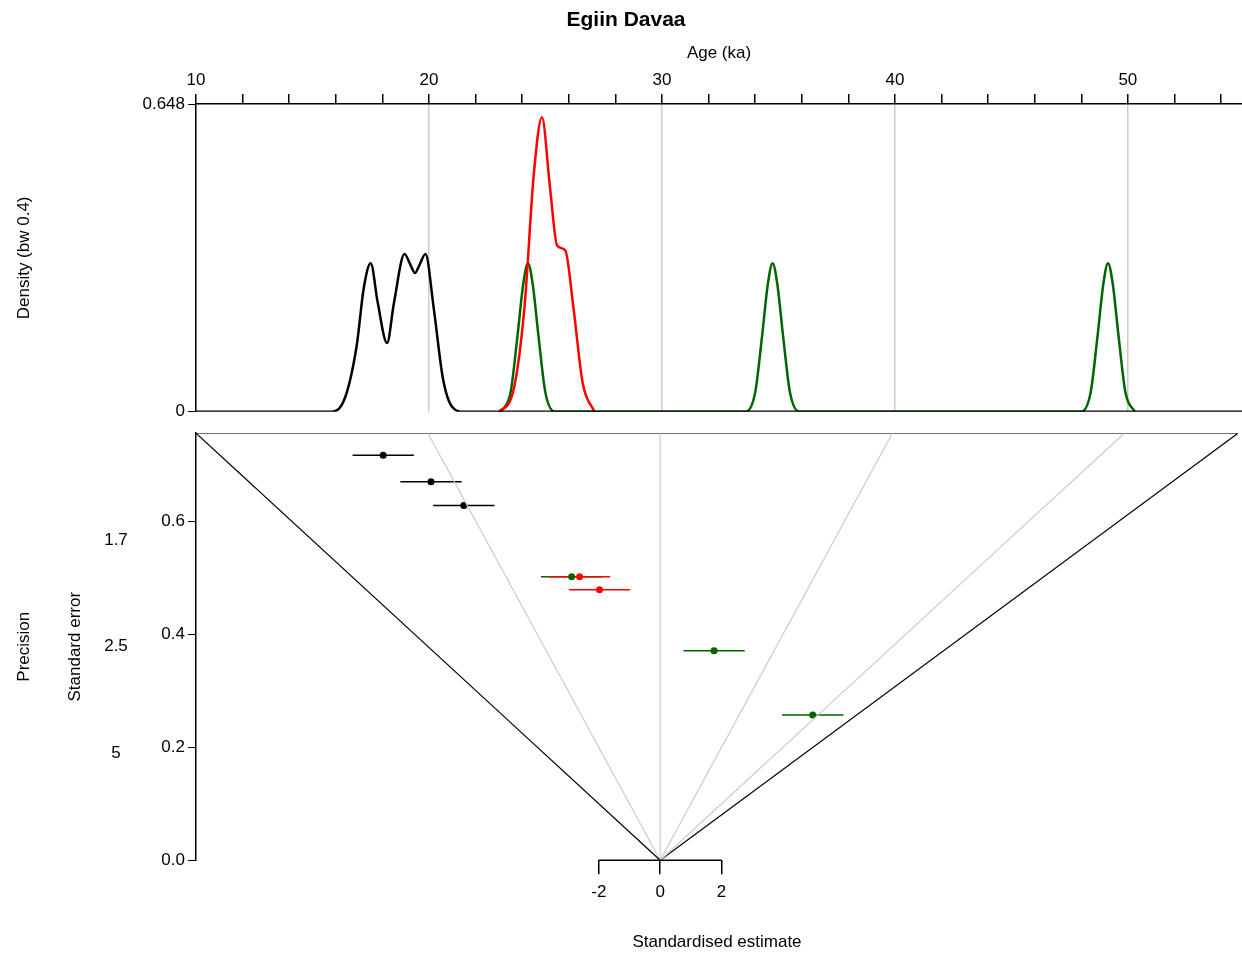 This screenshot has width=1242, height=965. What do you see at coordinates (173, 520) in the screenshot?
I see `y-tick-label: 0.6` at bounding box center [173, 520].